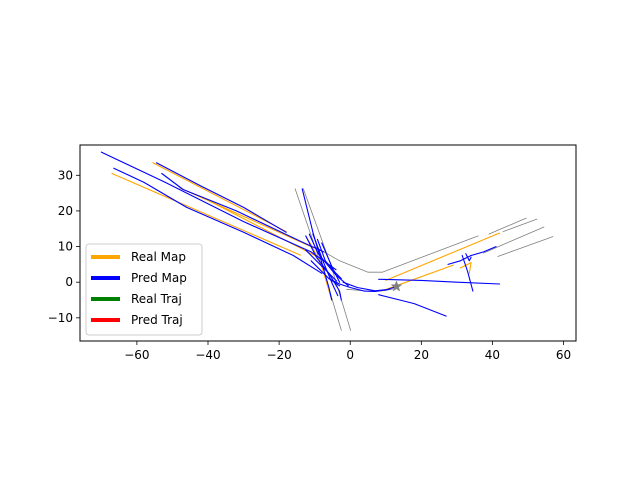 The image size is (640, 480). I want to click on marker-layer, so click(396, 286).